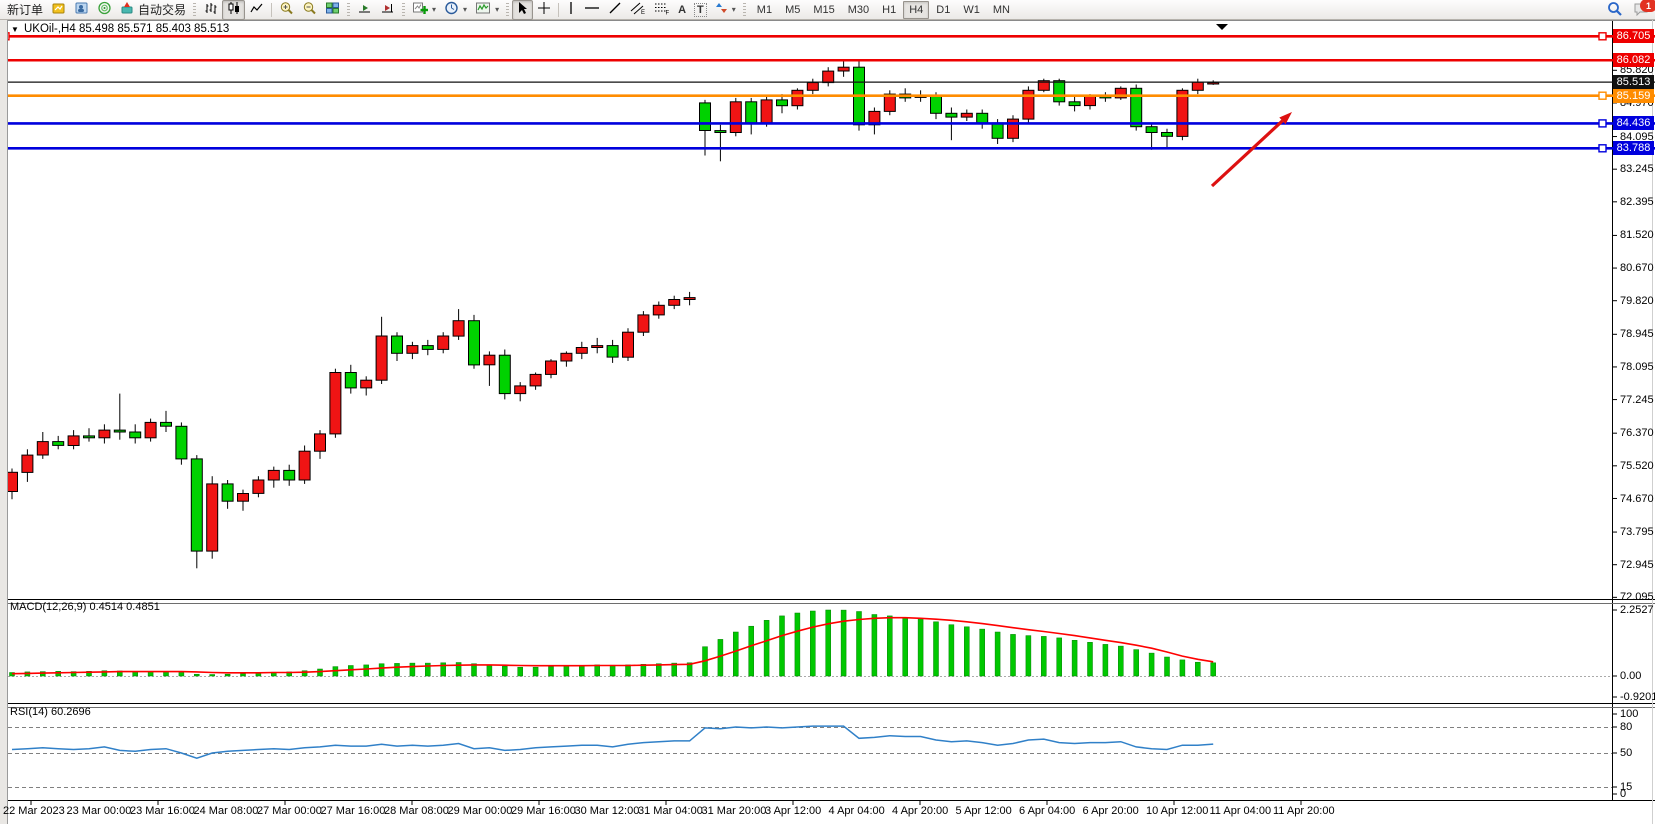 Image resolution: width=1655 pixels, height=824 pixels. Describe the element at coordinates (1247, 153) in the screenshot. I see `annotation-arrow-shaft` at that location.